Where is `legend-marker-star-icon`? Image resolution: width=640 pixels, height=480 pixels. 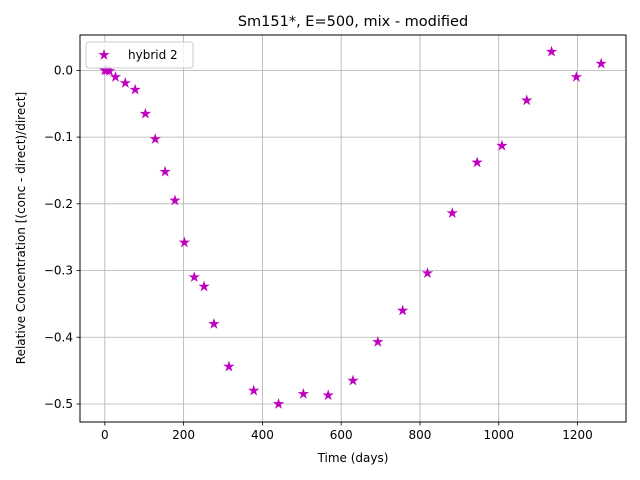
legend-marker-star-icon is located at coordinates (104, 54).